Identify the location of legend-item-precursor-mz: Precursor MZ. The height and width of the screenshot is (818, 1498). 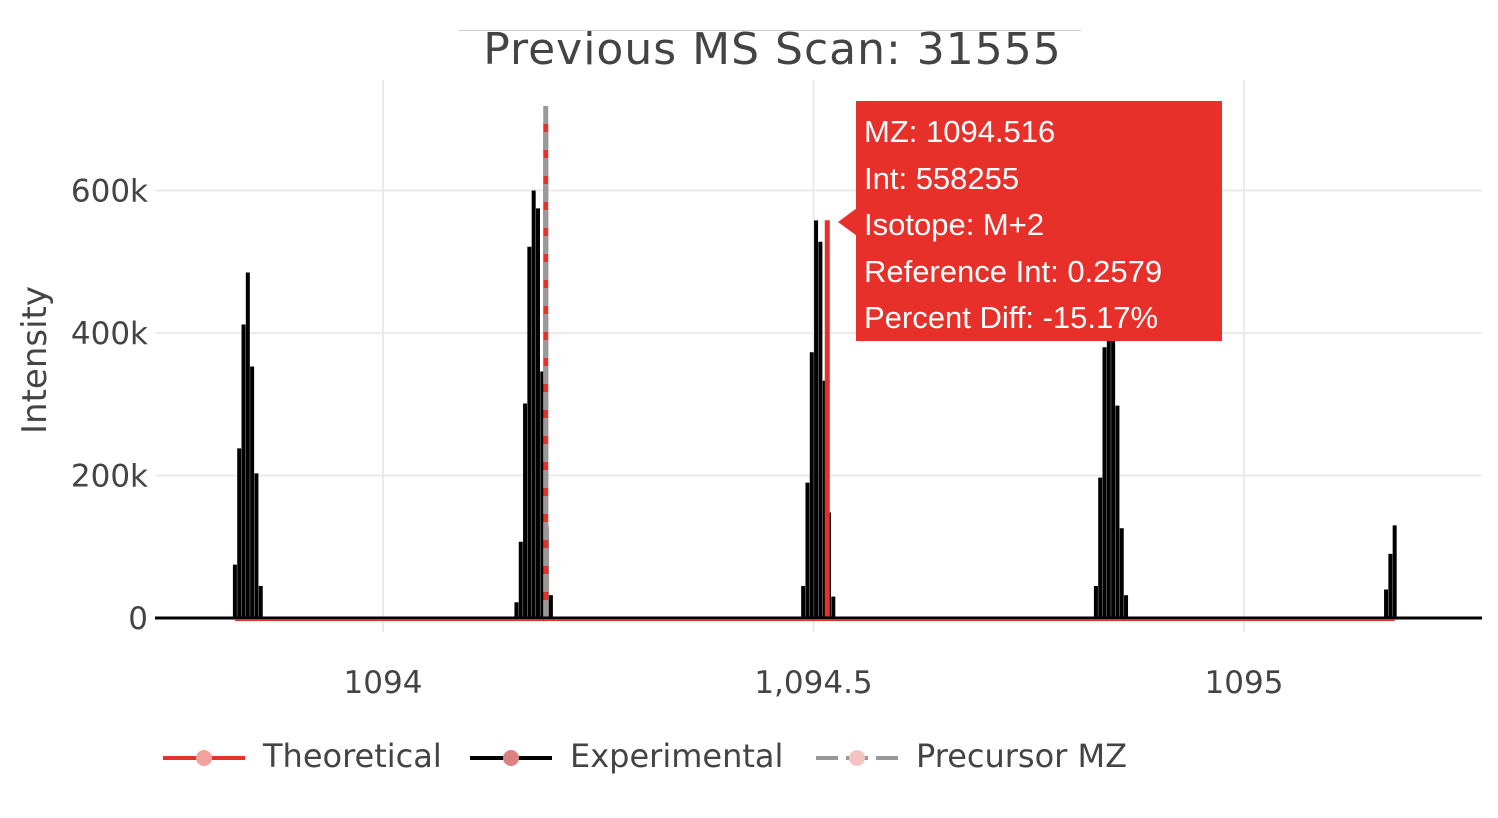
(976, 758).